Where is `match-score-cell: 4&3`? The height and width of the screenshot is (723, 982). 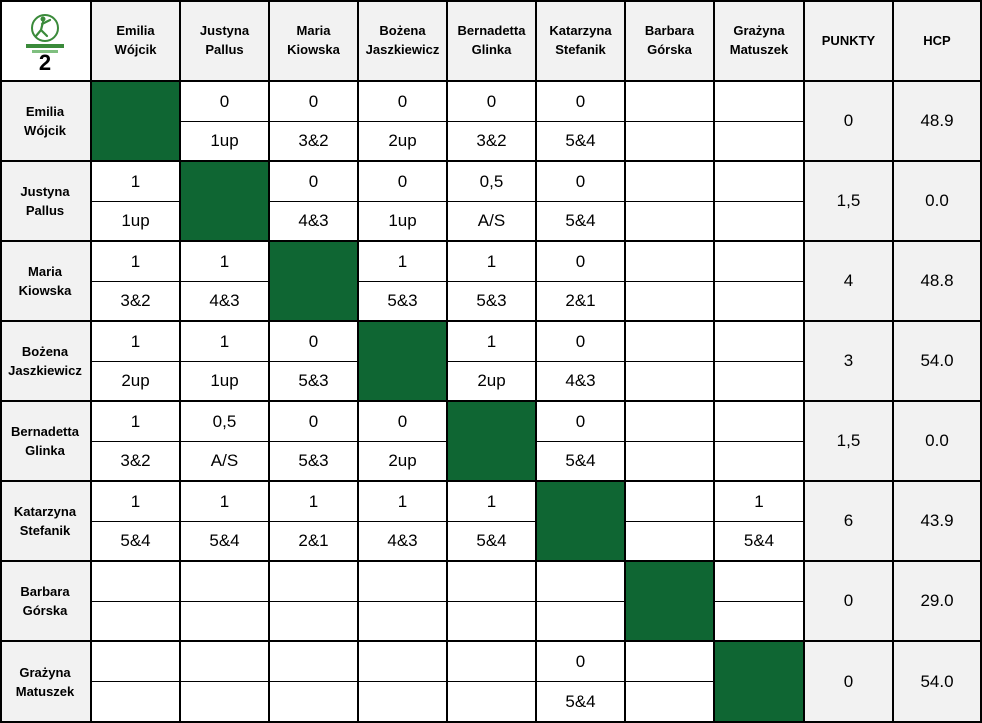
match-score-cell: 4&3 is located at coordinates (225, 302).